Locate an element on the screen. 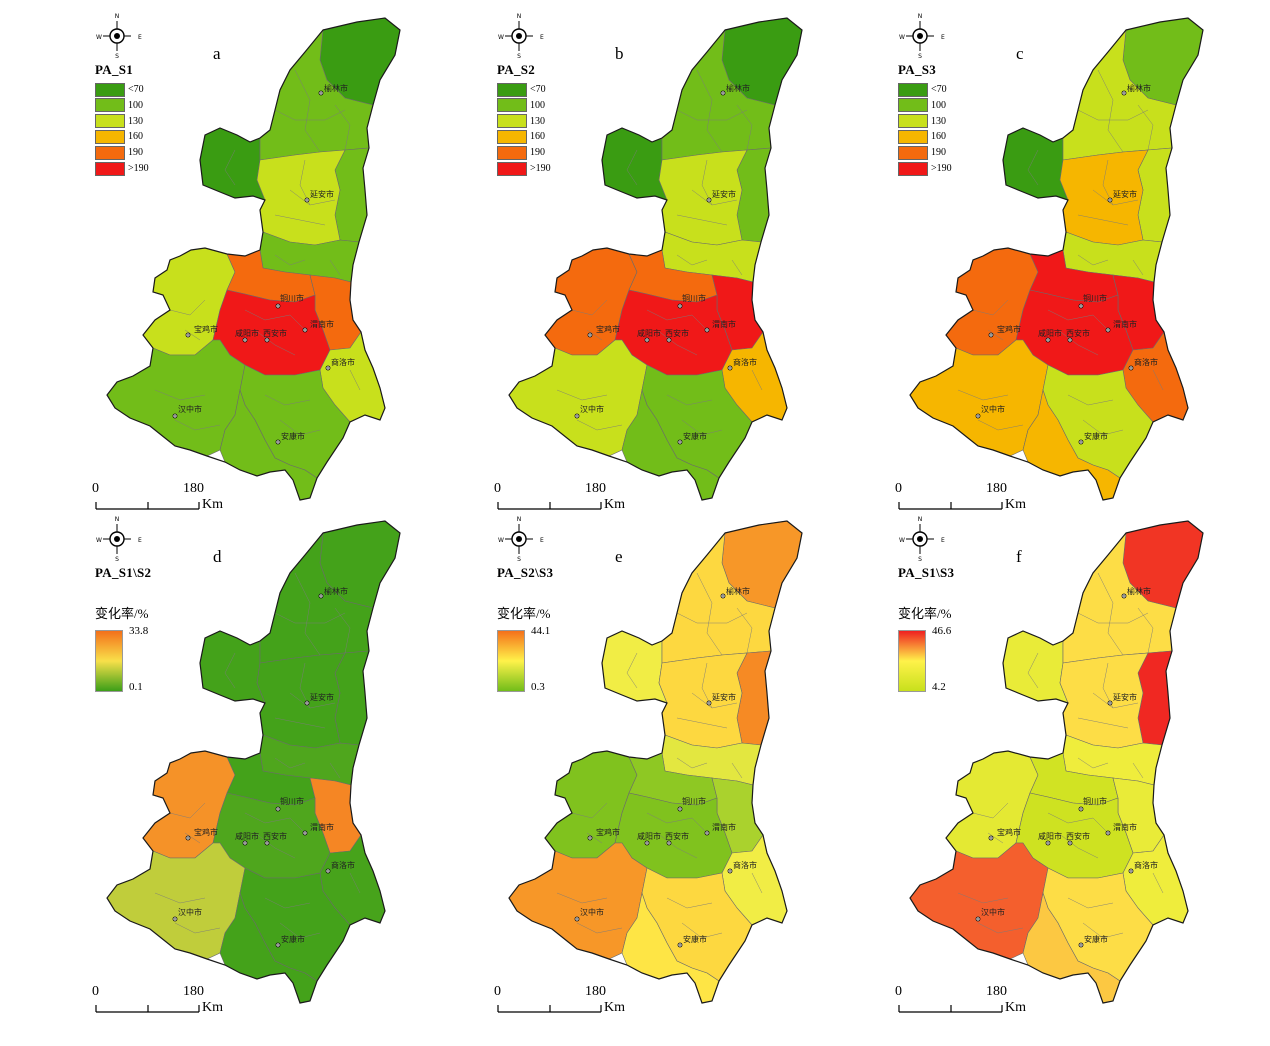  legend-title: PA_S2 is located at coordinates (516, 69).